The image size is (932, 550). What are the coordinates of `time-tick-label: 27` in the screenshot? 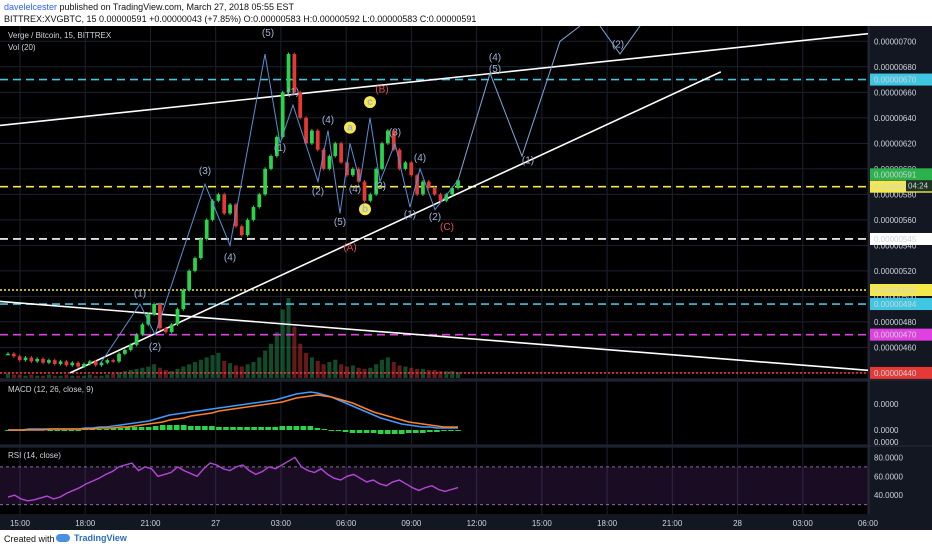 It's located at (215, 523).